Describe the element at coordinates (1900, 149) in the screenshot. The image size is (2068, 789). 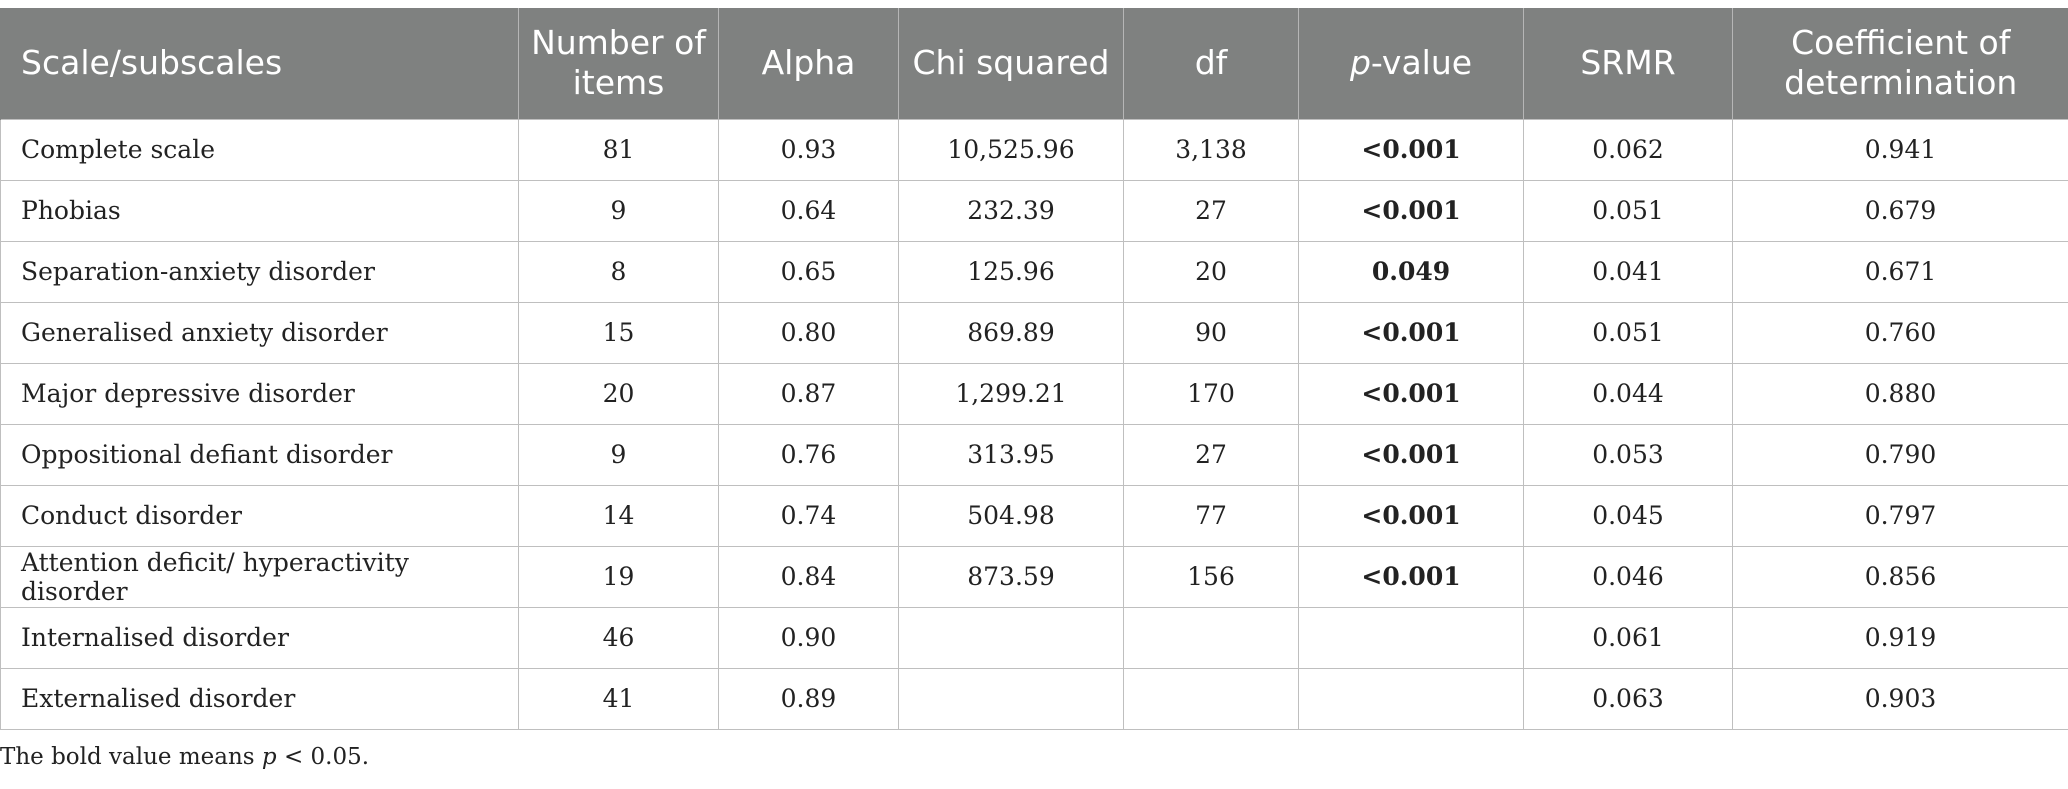
I see `cell-coefficient: 0.941` at that location.